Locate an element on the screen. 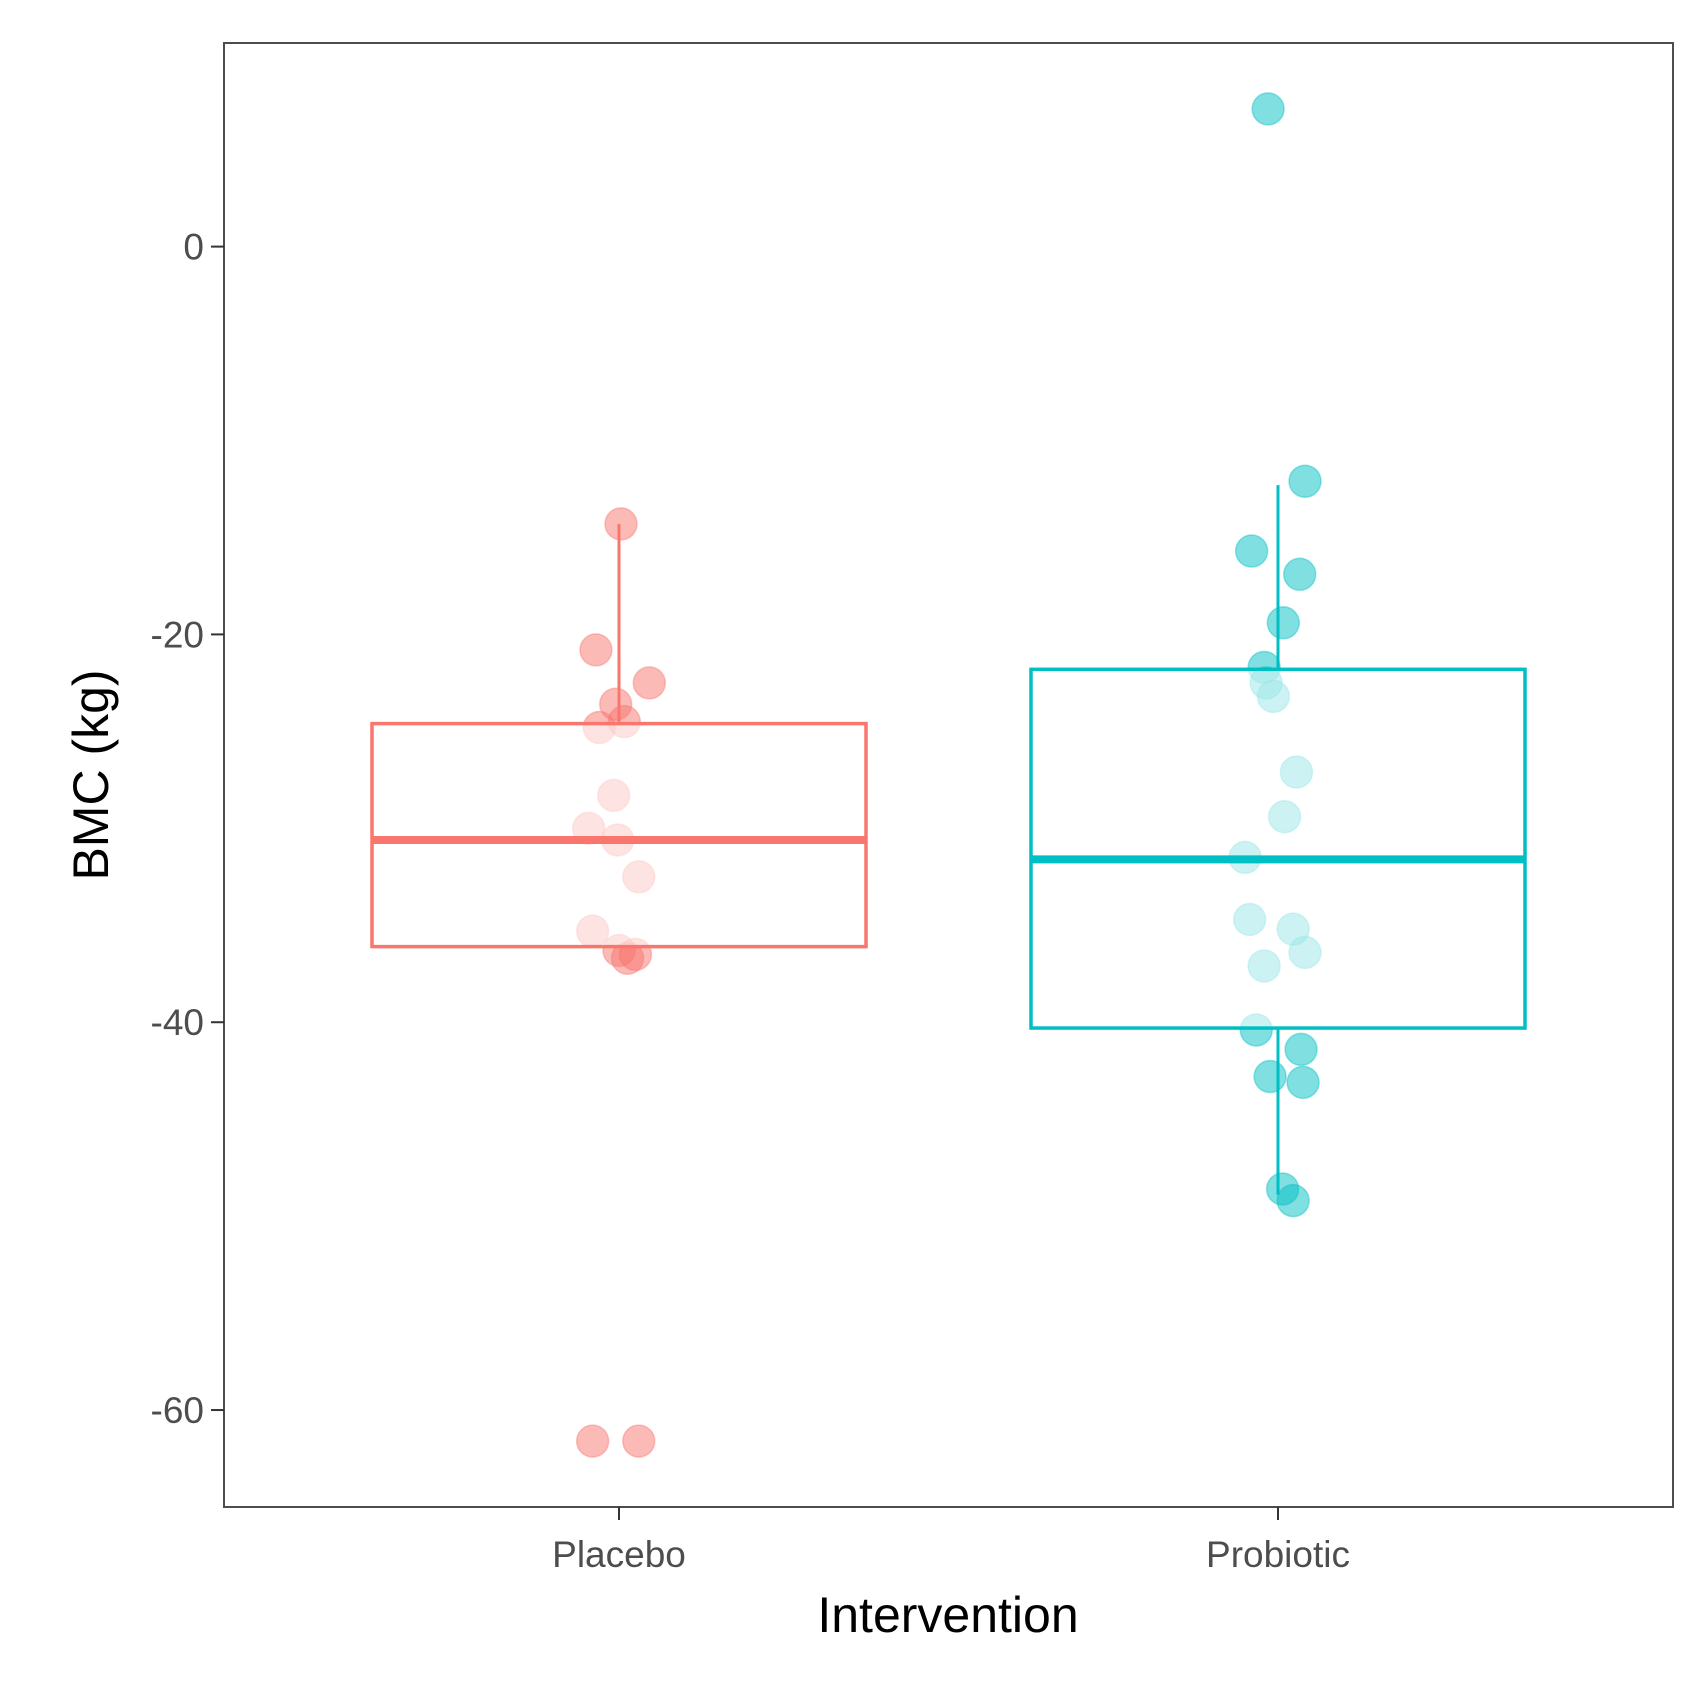 This screenshot has height=1685, width=1694. y-tick-label: -60 is located at coordinates (177, 1410).